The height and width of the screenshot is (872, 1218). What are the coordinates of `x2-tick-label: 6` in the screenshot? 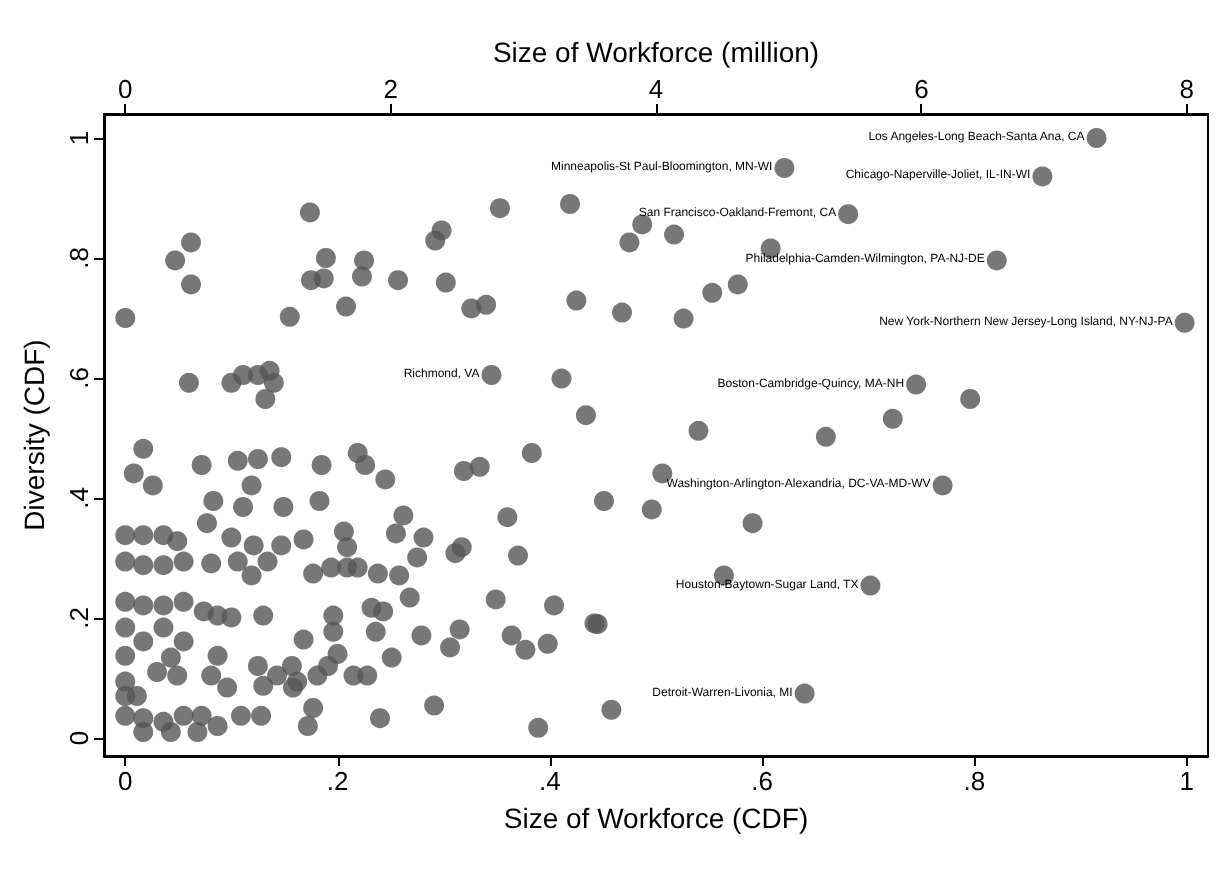 It's located at (921, 89).